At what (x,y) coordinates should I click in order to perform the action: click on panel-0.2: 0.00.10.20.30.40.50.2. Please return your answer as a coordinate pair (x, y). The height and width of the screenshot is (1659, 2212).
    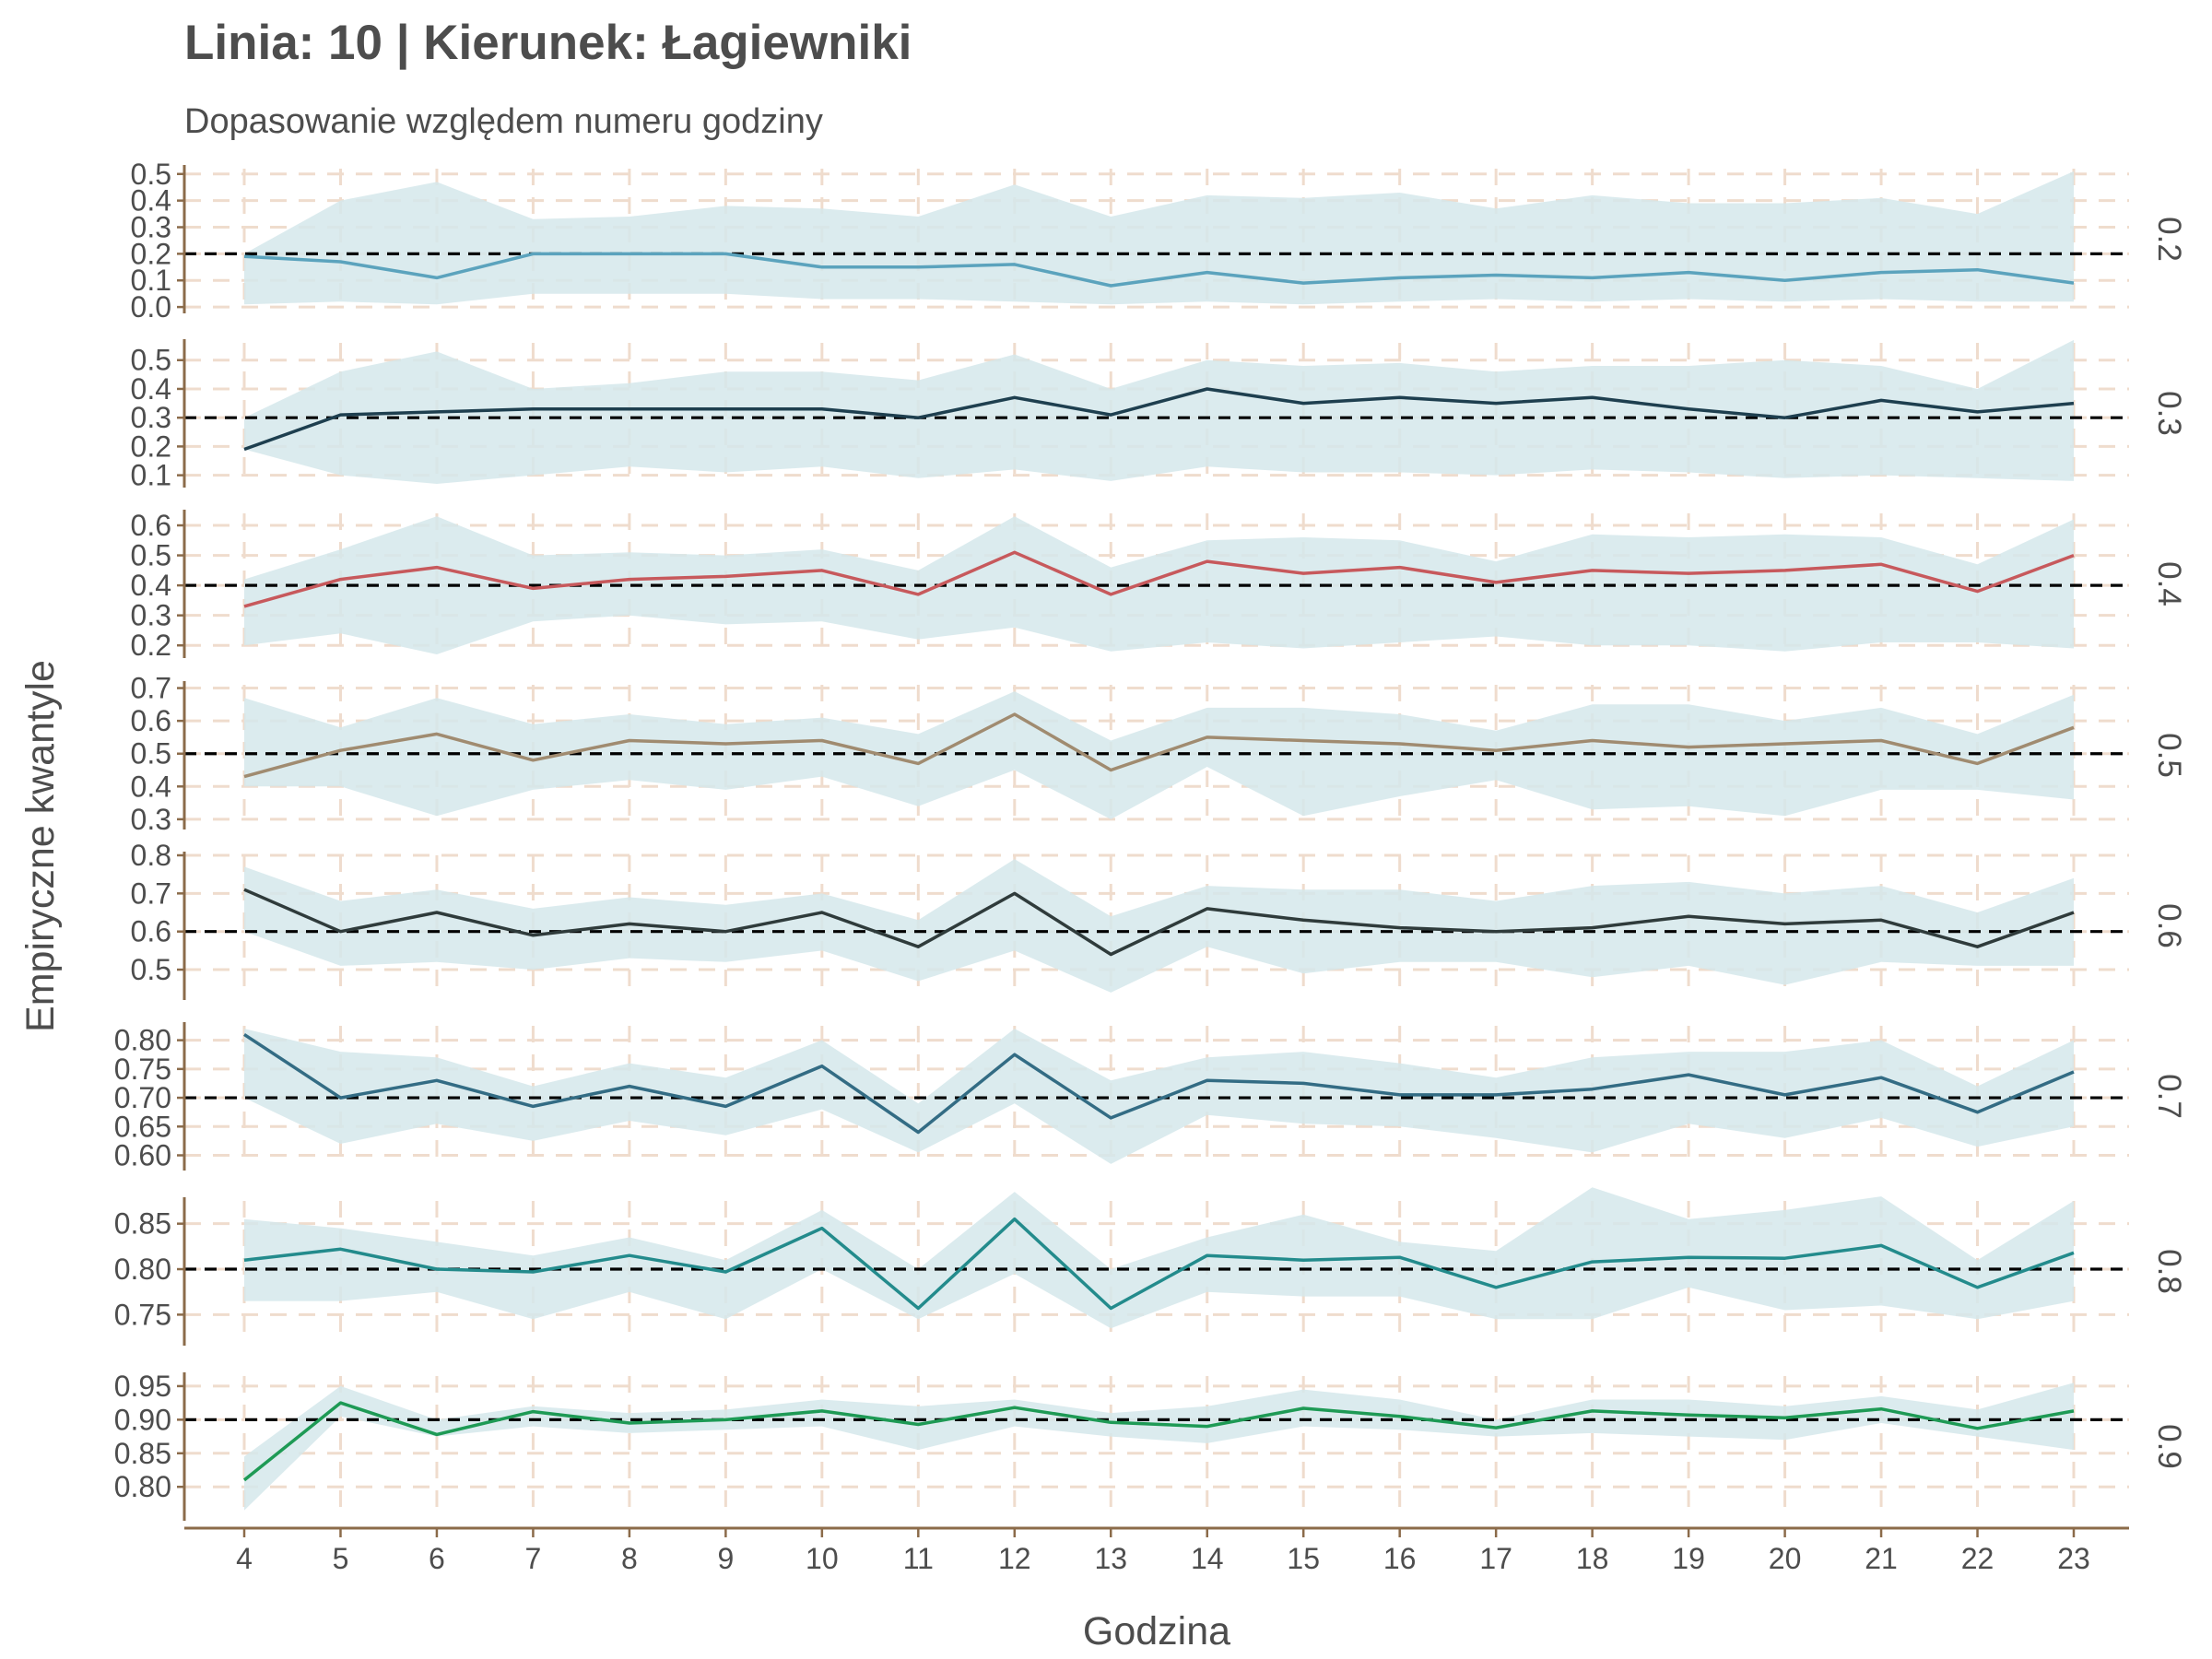
    Looking at the image, I should click on (1159, 241).